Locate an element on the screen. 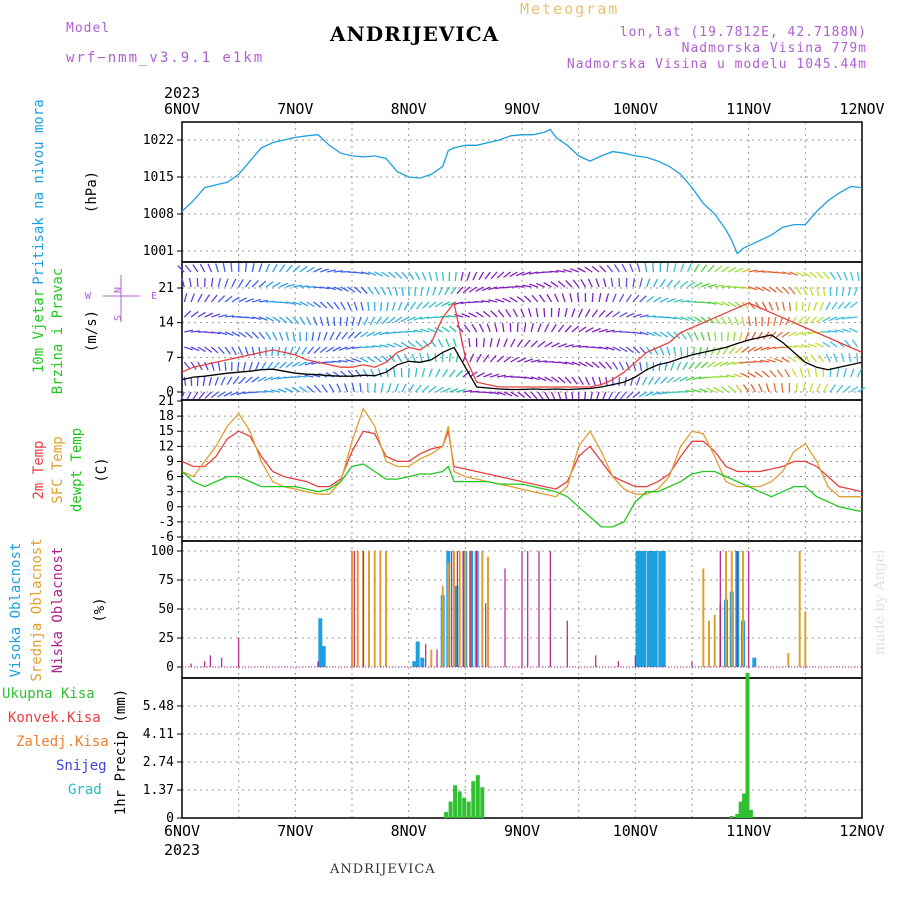 The width and height of the screenshot is (900, 900). y-tick-label: 6 is located at coordinates (170, 477).